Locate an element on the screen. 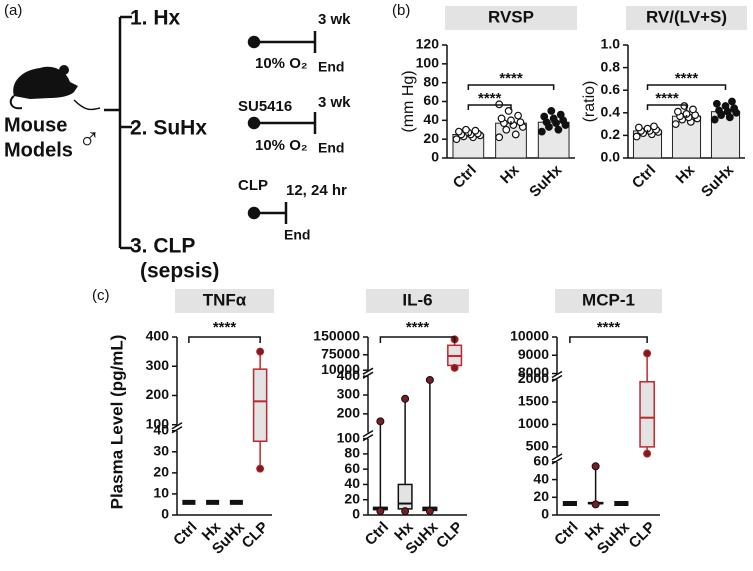  sex-symbol: ♂ is located at coordinates (89, 139).